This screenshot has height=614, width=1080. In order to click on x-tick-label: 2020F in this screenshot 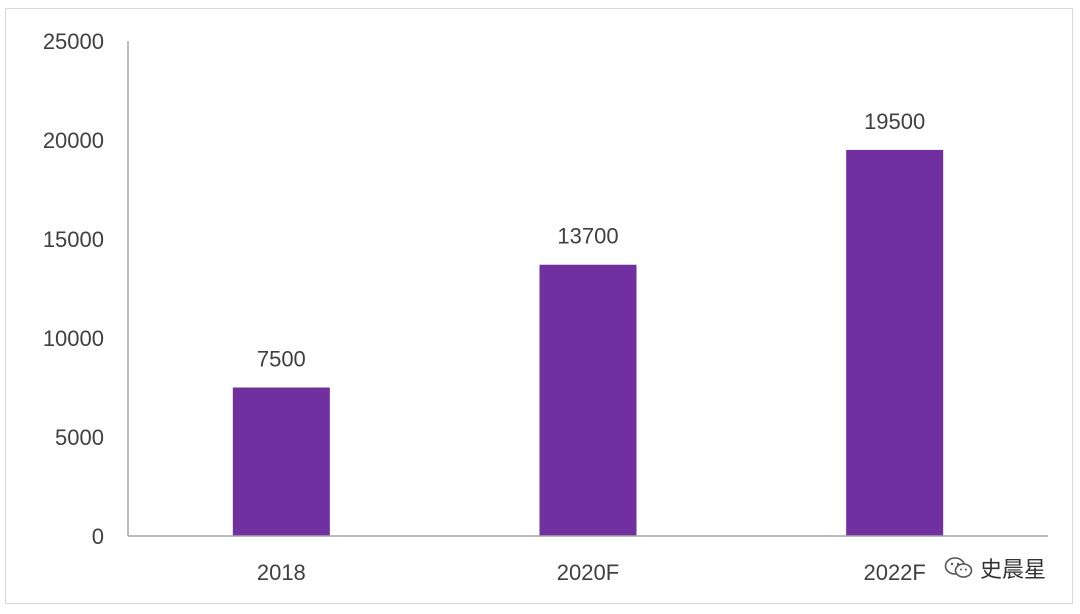, I will do `click(588, 572)`.